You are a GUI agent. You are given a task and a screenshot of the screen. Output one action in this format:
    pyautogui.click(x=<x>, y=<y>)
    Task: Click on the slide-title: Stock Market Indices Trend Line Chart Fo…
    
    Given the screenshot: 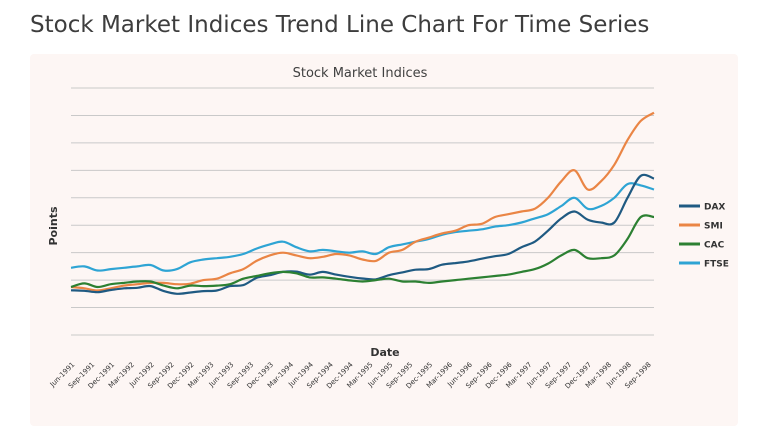 What is the action you would take?
    pyautogui.click(x=340, y=25)
    